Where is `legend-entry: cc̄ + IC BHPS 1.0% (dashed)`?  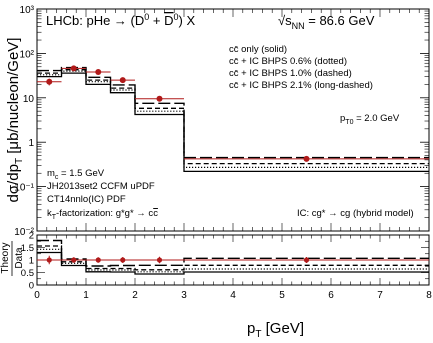
legend-entry: cc̄ + IC BHPS 1.0% (dashed) is located at coordinates (290, 73).